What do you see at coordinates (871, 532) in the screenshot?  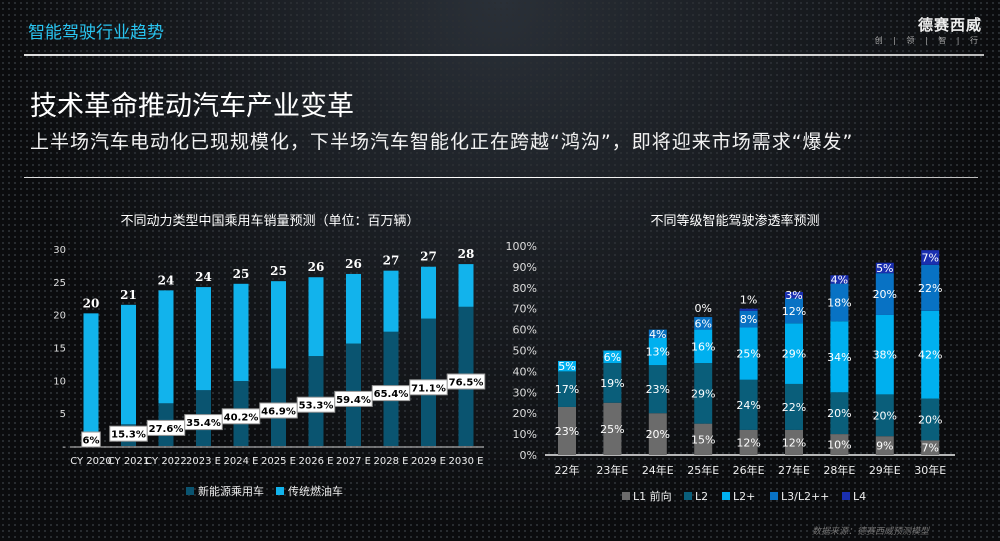 I see `source-note: 数据来源：德赛西威预测模型` at bounding box center [871, 532].